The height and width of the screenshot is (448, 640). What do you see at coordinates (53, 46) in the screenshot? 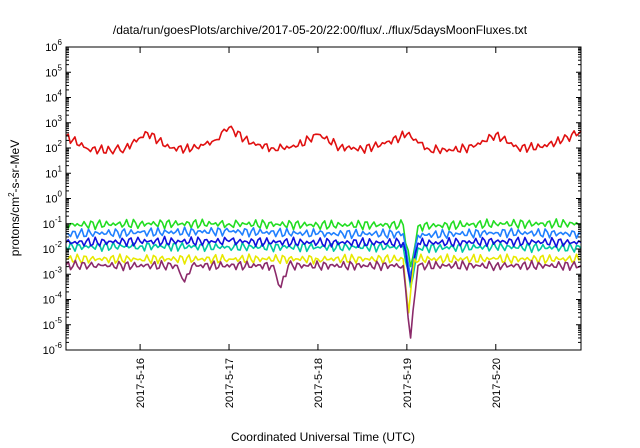
I see `y-tick-label: 10⁶` at bounding box center [53, 46].